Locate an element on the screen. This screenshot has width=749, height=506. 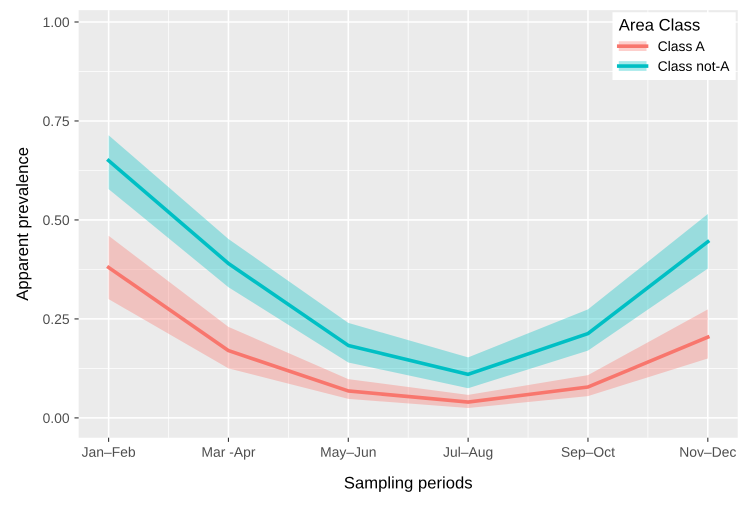
legend-label: Class not-A is located at coordinates (694, 66).